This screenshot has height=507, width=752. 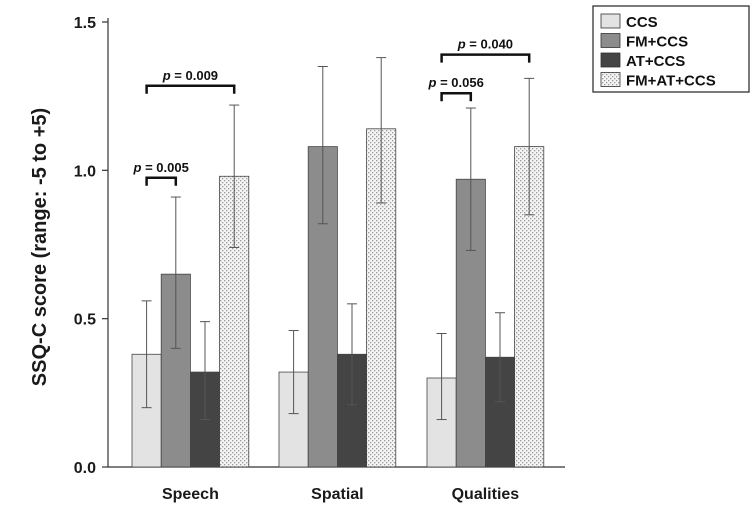 What do you see at coordinates (85, 320) in the screenshot?
I see `y-tick-label: 0.5` at bounding box center [85, 320].